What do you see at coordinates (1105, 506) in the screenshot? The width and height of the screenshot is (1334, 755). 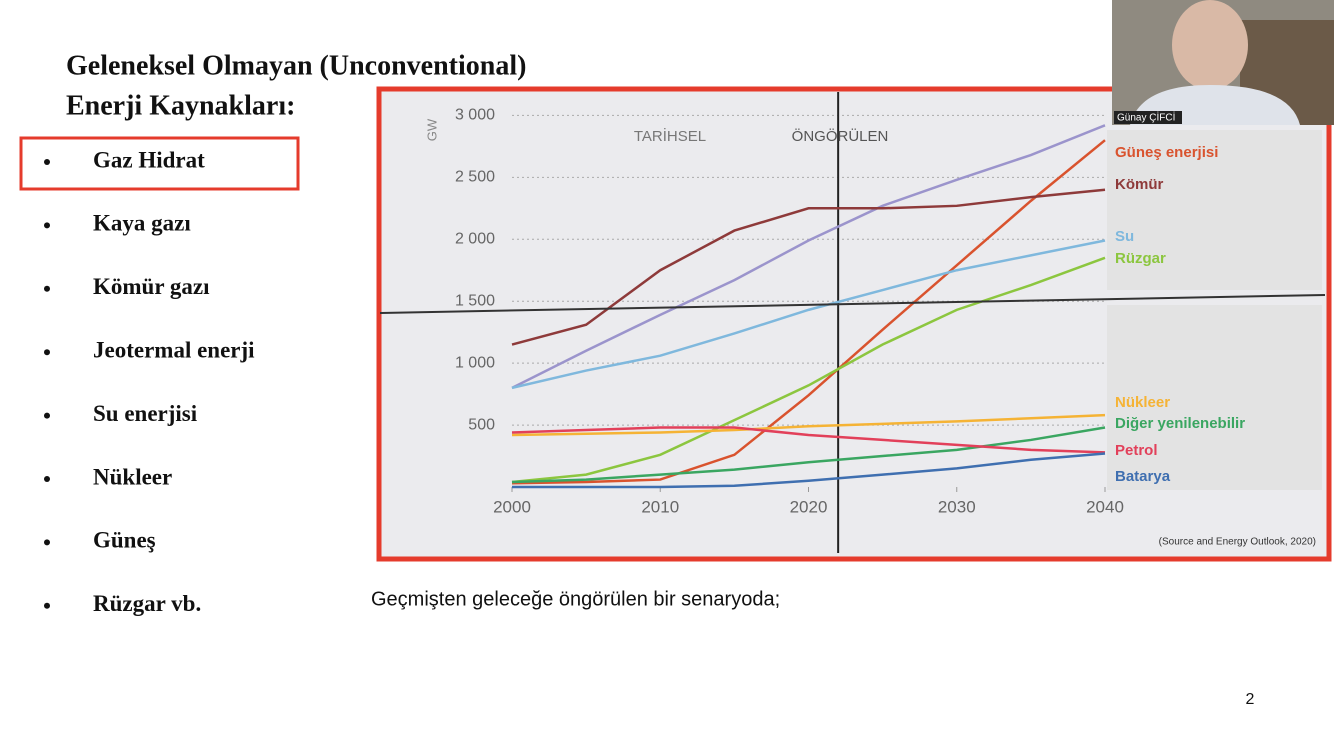 I see `x-tick-label: 2040` at bounding box center [1105, 506].